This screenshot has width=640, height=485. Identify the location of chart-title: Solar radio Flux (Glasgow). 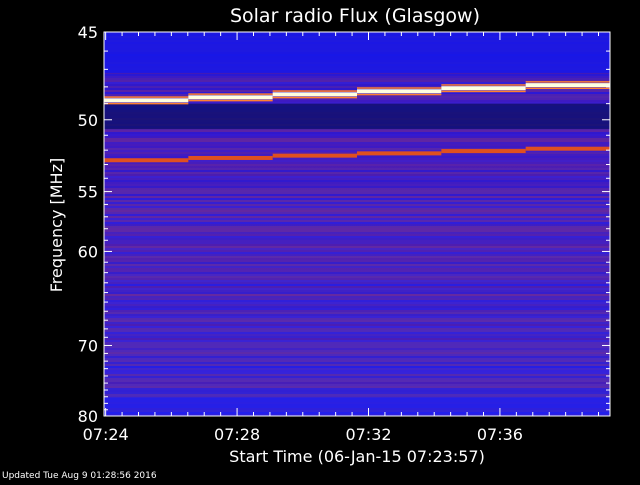
(355, 16).